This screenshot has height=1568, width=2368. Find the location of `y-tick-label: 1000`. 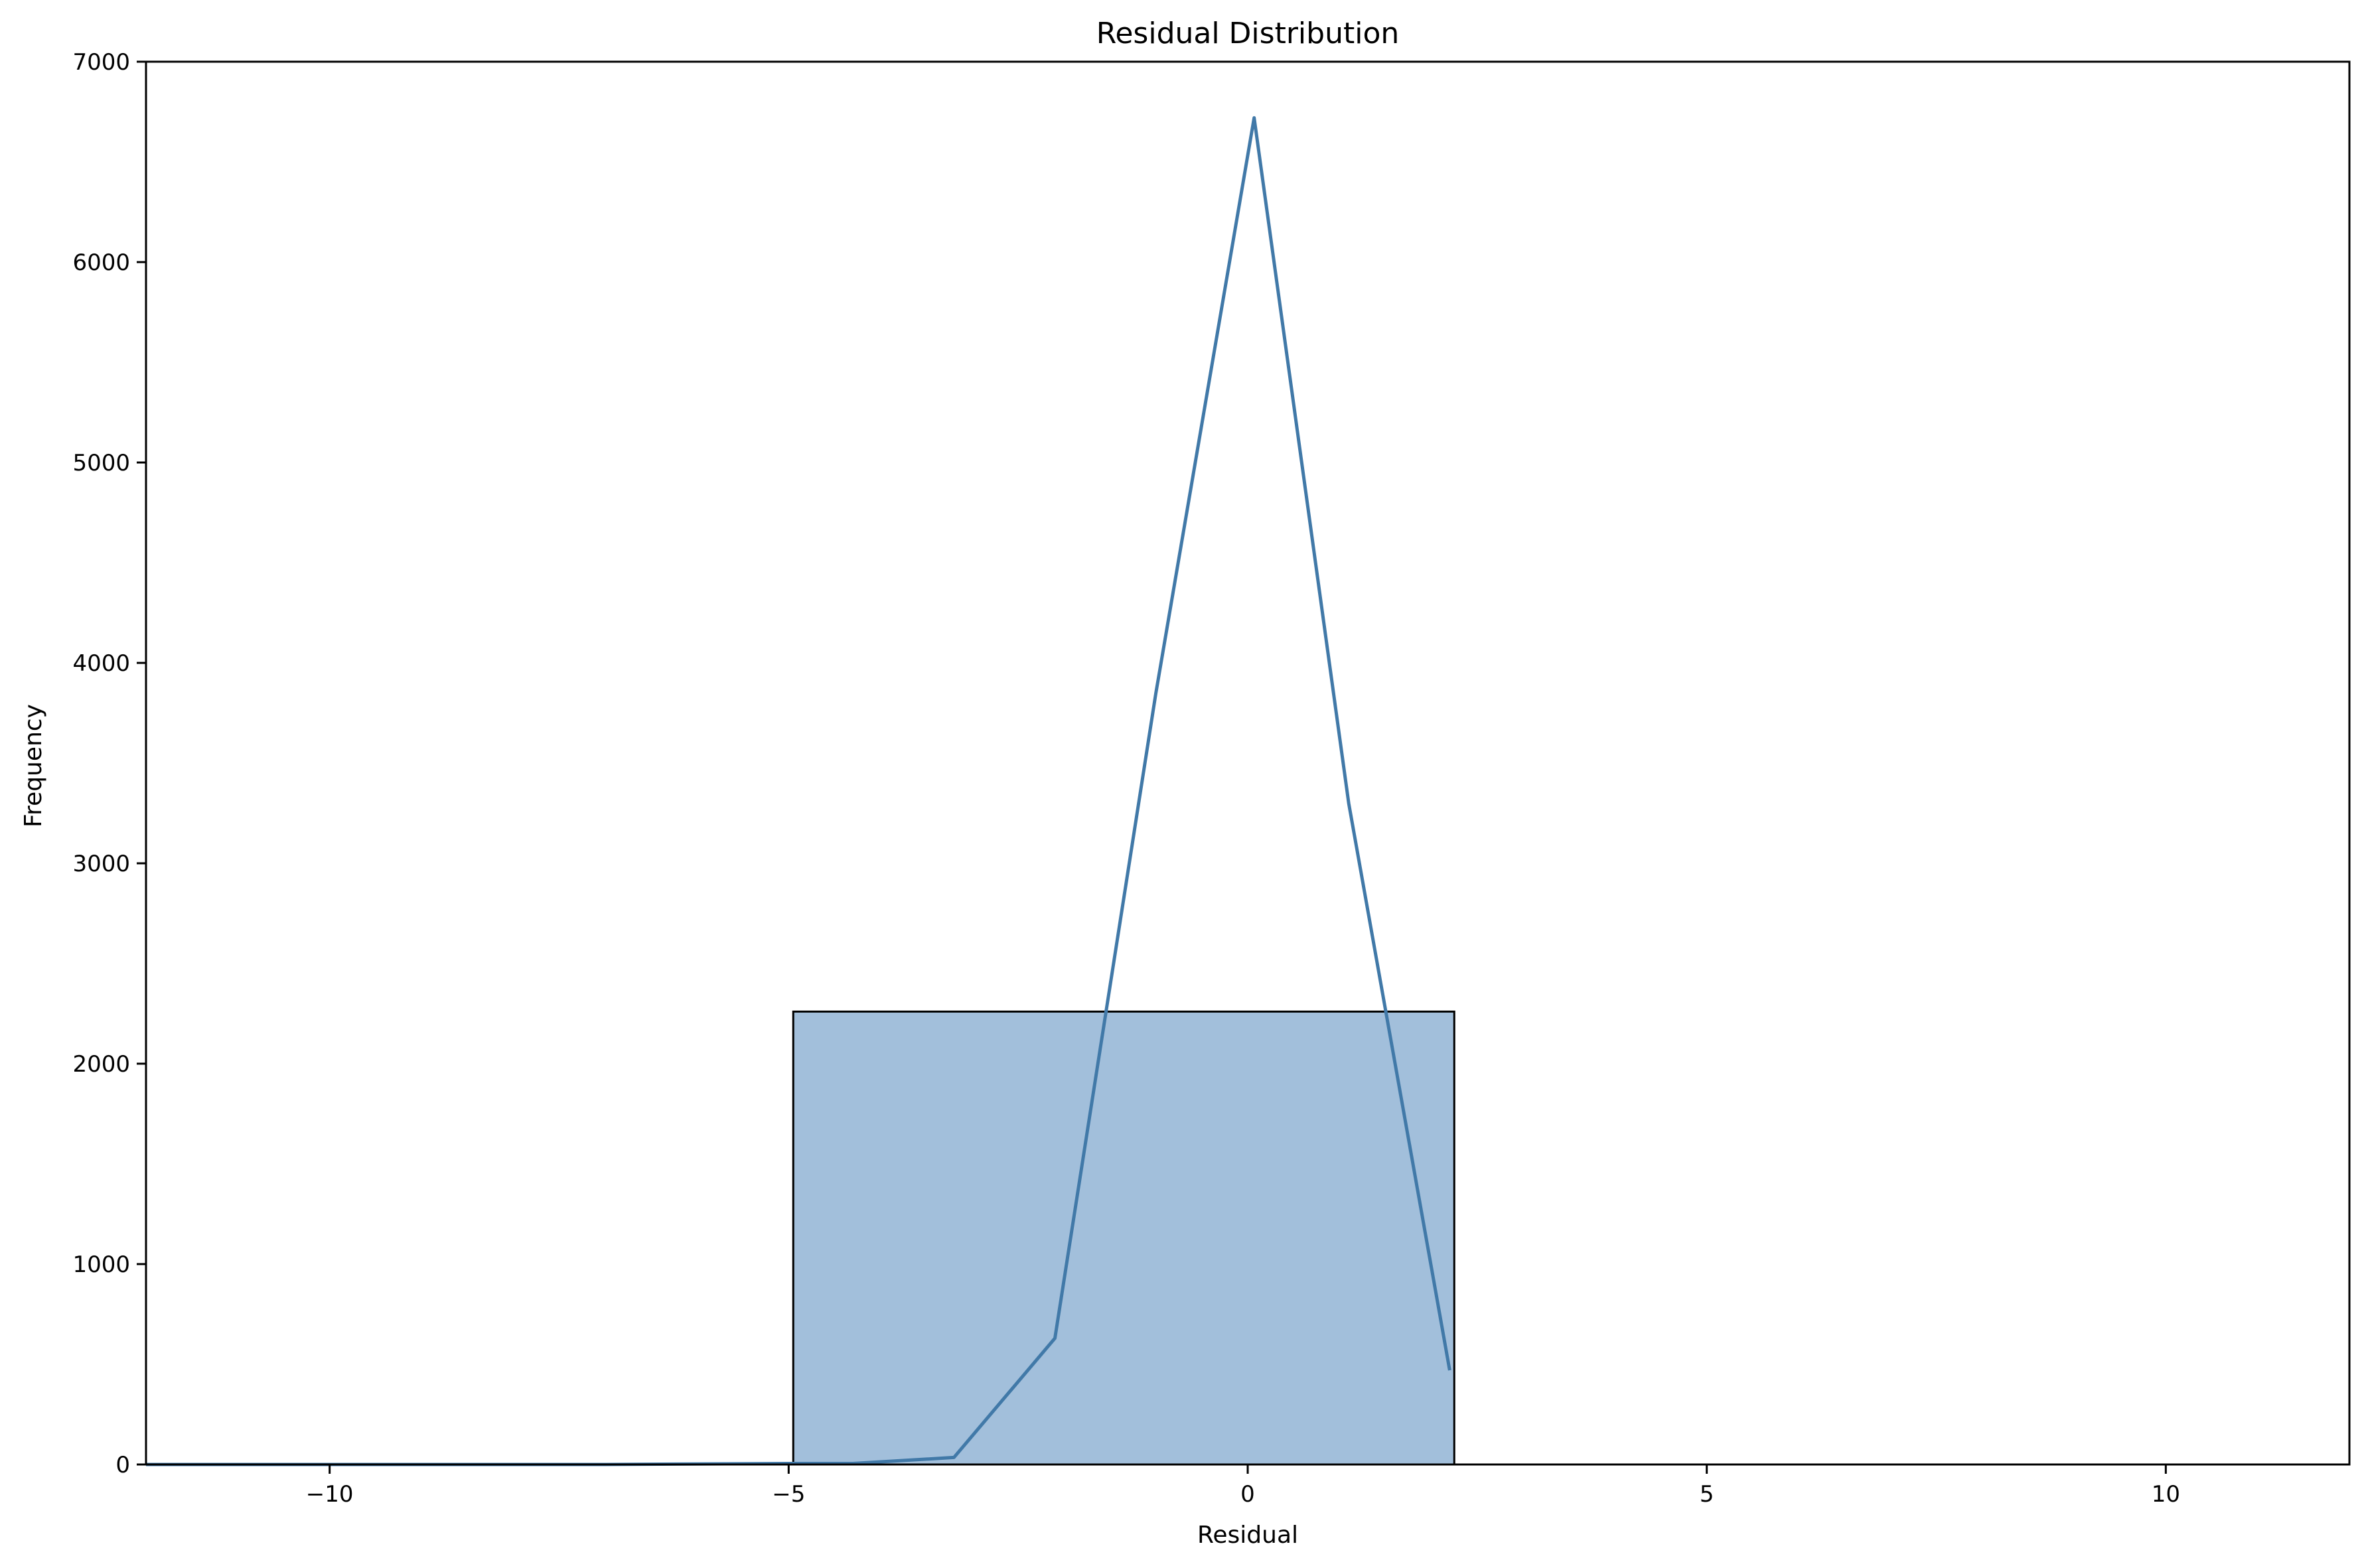

y-tick-label: 1000 is located at coordinates (101, 1264).